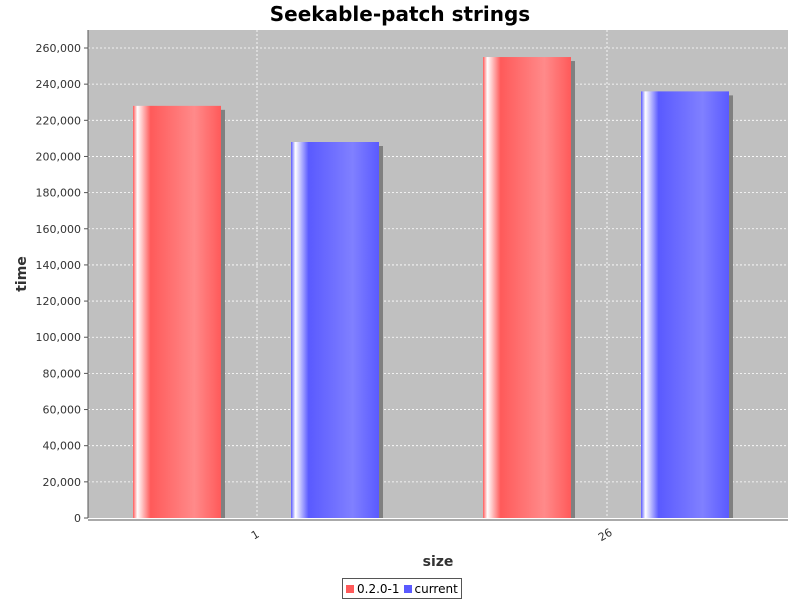  I want to click on x-tick-label: 1, so click(255, 535).